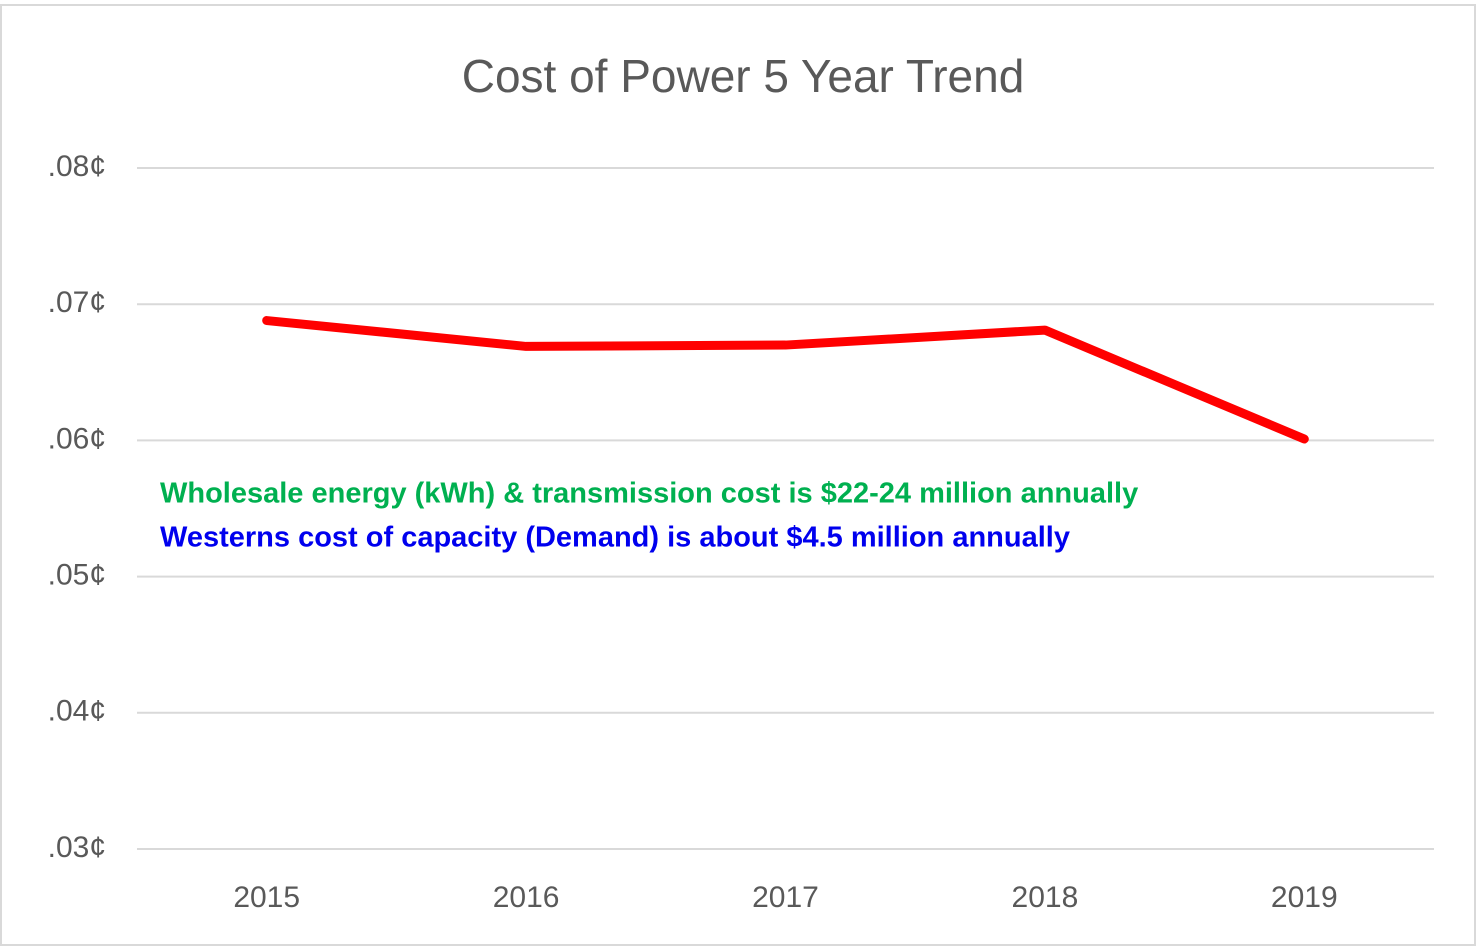 This screenshot has height=946, width=1476. I want to click on y-tick-label: .05¢, so click(77, 575).